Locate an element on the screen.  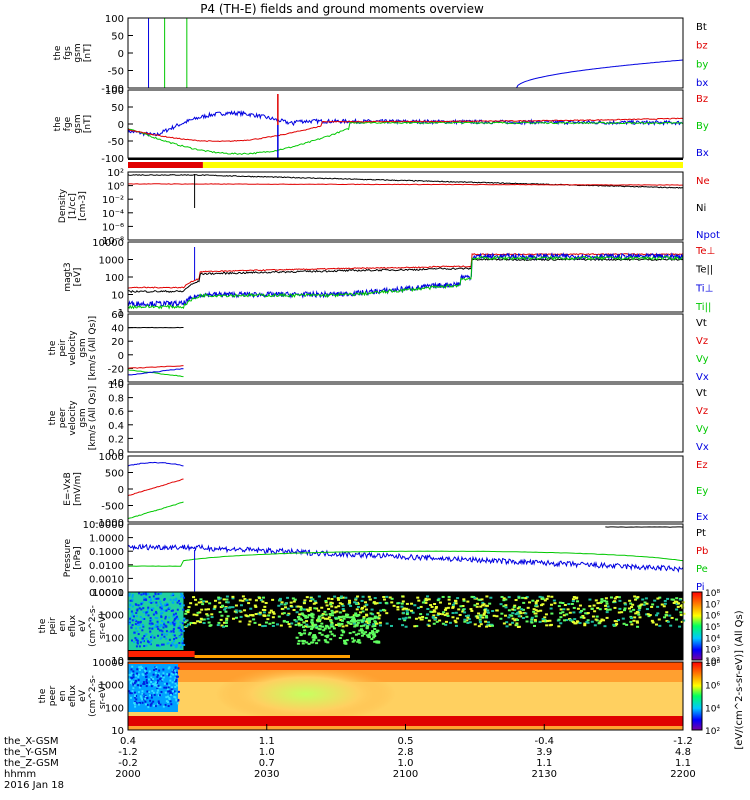
panel-frame is located at coordinates (405, 53).